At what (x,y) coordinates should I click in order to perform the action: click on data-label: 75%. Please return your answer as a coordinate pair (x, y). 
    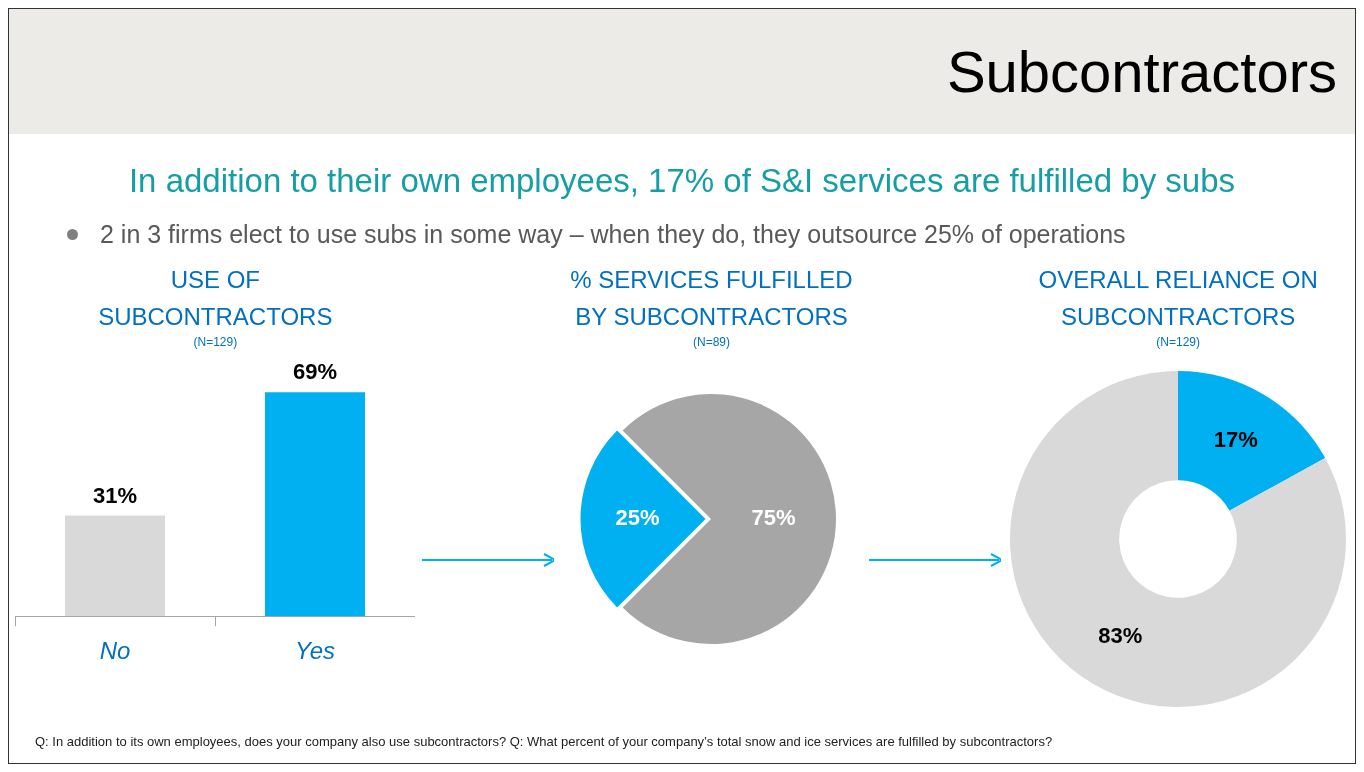
    Looking at the image, I should click on (773, 518).